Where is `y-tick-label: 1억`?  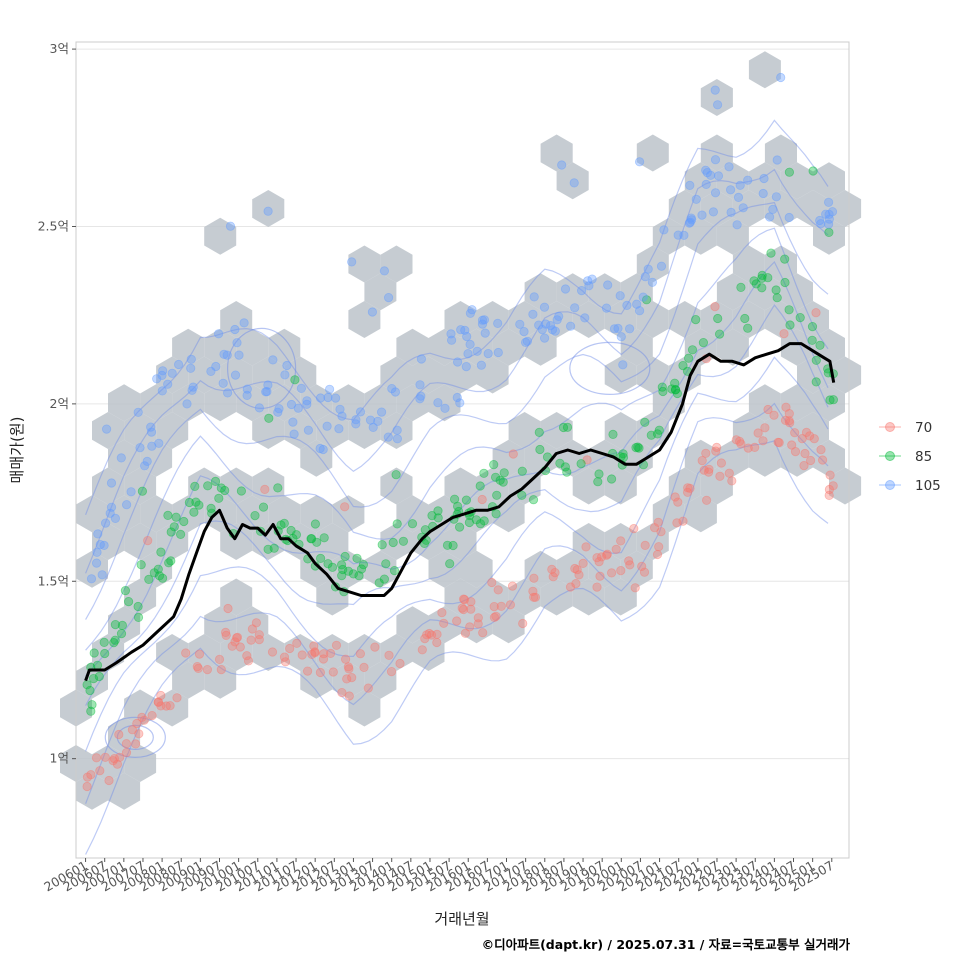 y-tick-label: 1억 is located at coordinates (59, 758).